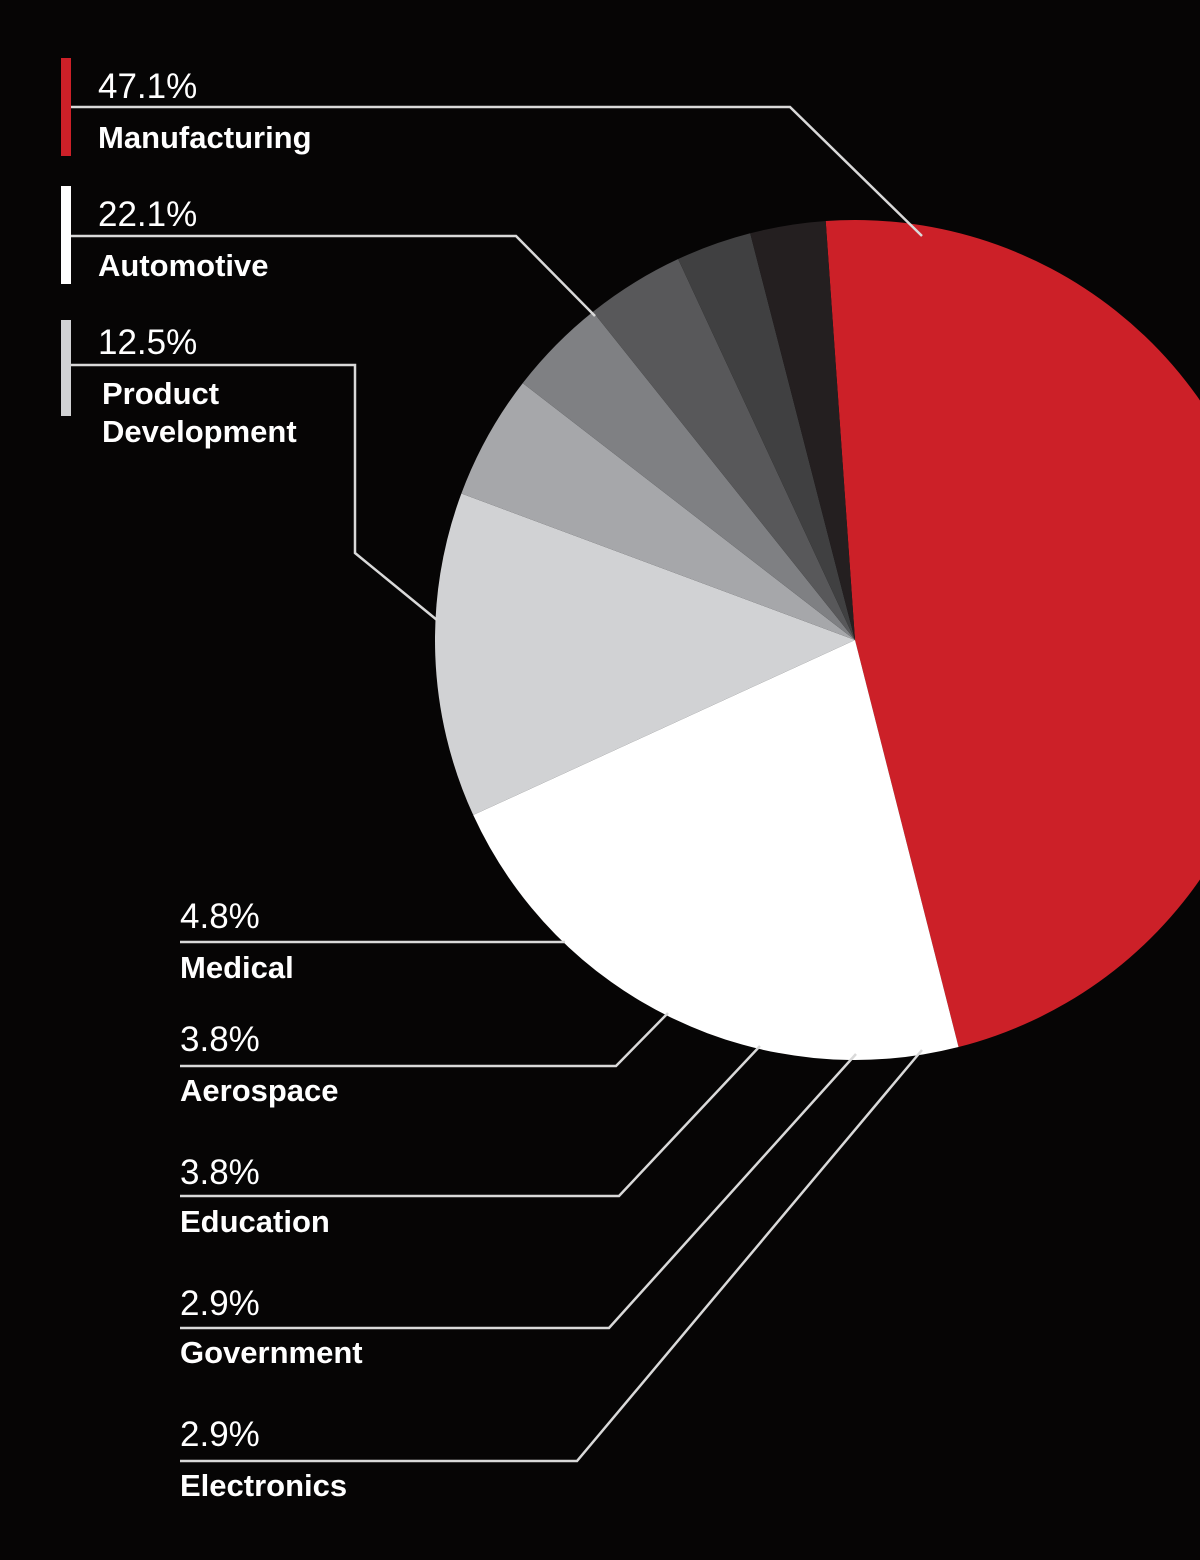 Image resolution: width=1200 pixels, height=1560 pixels. Describe the element at coordinates (252, 492) in the screenshot. I see `leader-line-product-development` at that location.